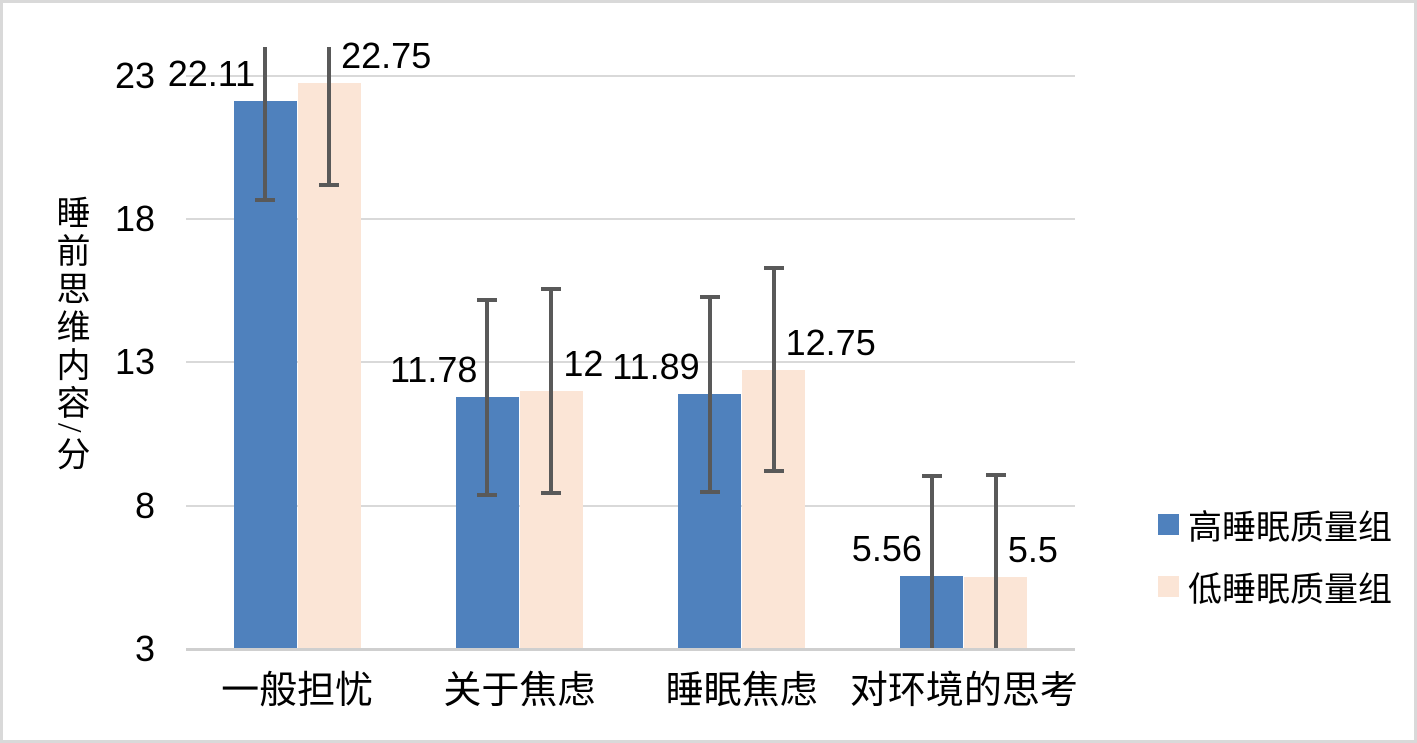  I want to click on y-tick-label-23: 23, so click(134, 75).